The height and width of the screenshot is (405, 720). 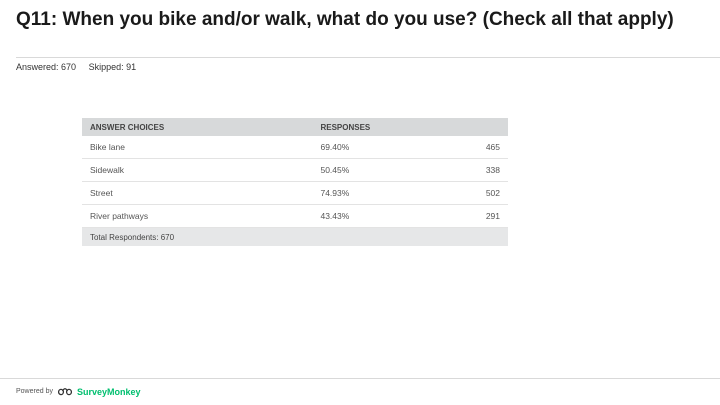 What do you see at coordinates (197, 170) in the screenshot?
I see `answer-choice: Sidewalk` at bounding box center [197, 170].